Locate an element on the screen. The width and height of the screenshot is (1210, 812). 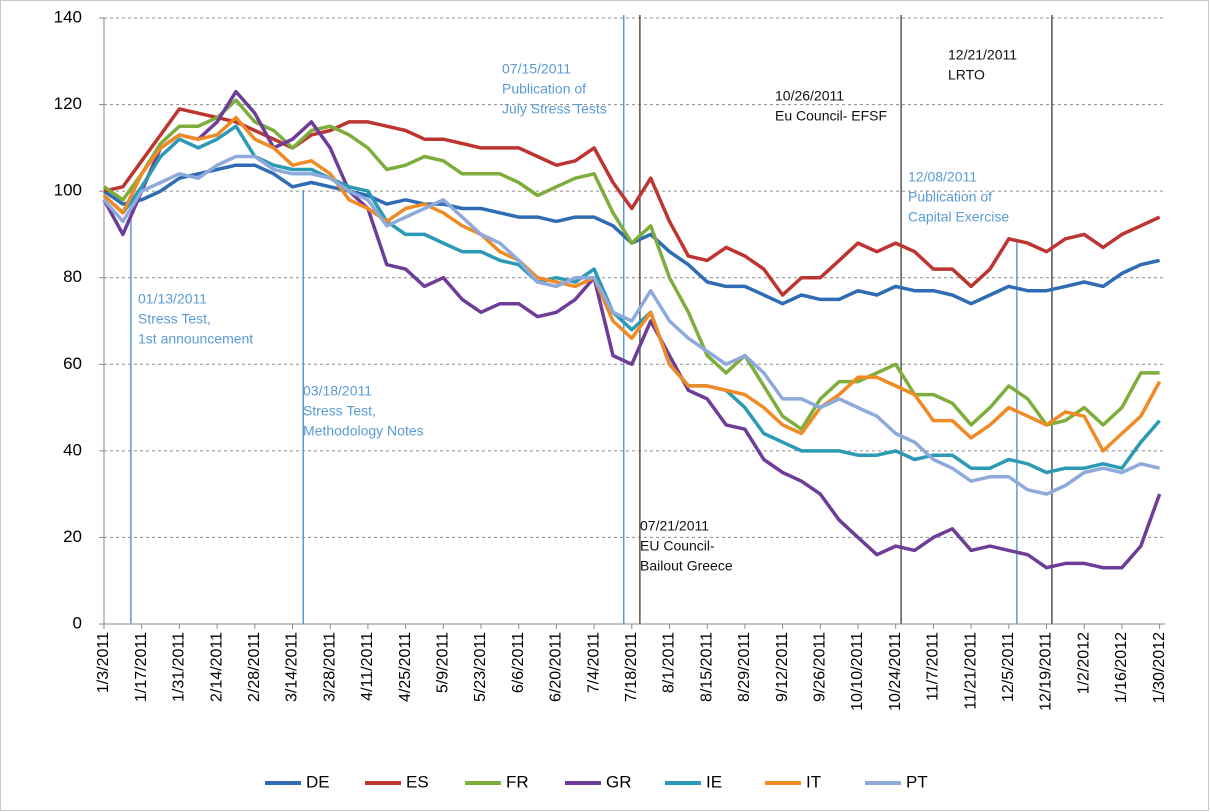
annotation-text: Capital Exercise is located at coordinates (958, 217).